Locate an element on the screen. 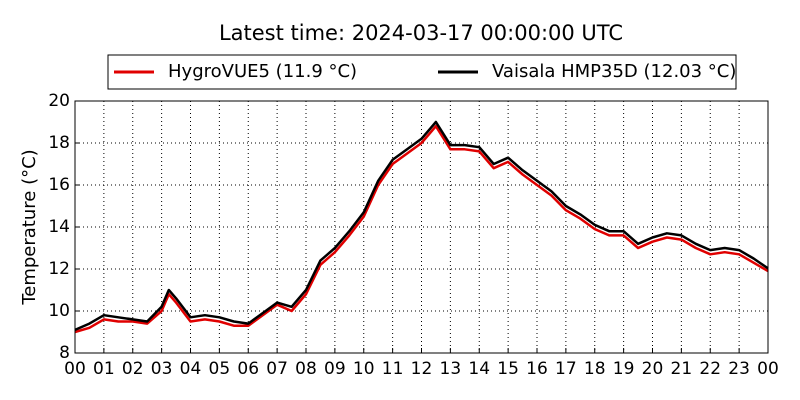  y-tick-label: 8 is located at coordinates (64, 353).